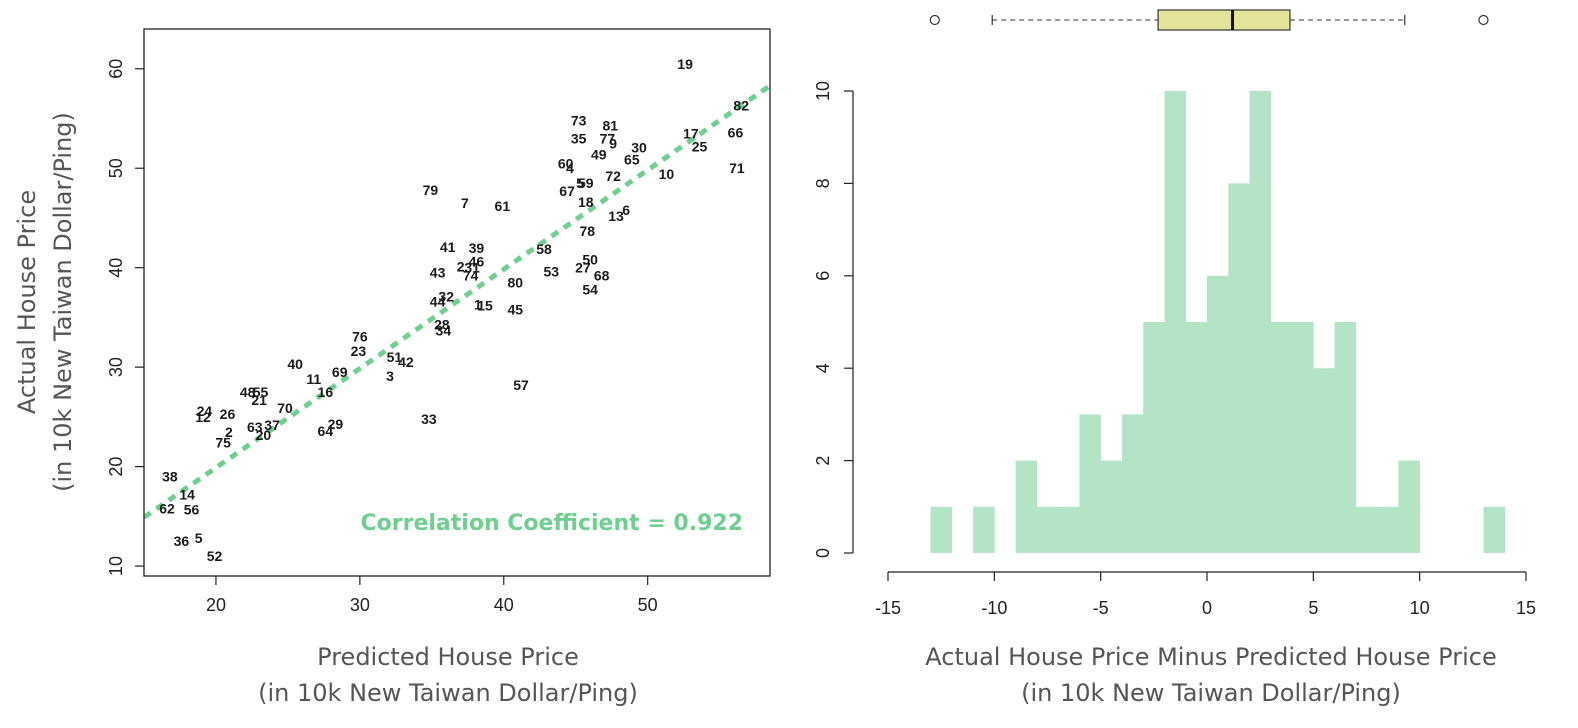 The height and width of the screenshot is (728, 1578). I want to click on scatter-point-label: 82, so click(741, 106).